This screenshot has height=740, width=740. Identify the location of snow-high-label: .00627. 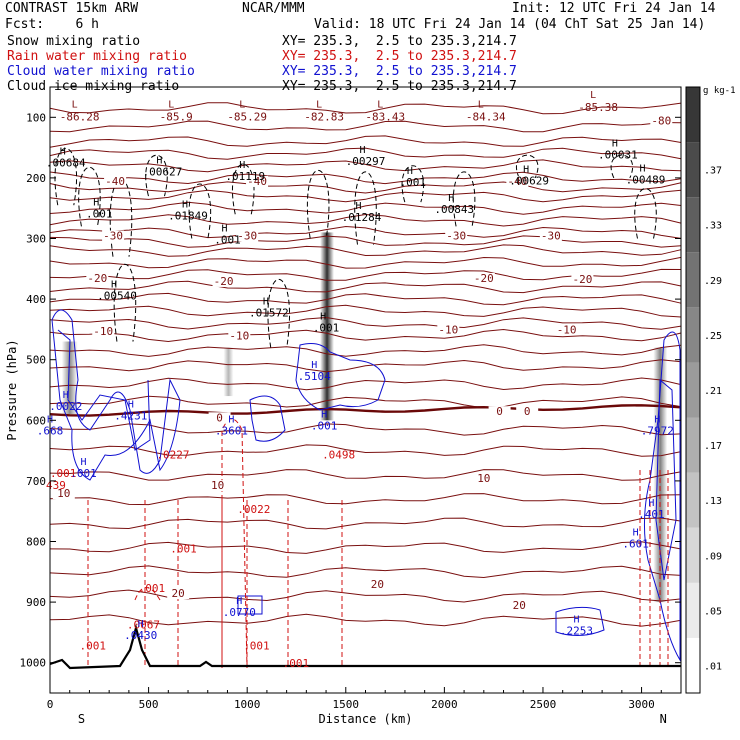
(163, 172).